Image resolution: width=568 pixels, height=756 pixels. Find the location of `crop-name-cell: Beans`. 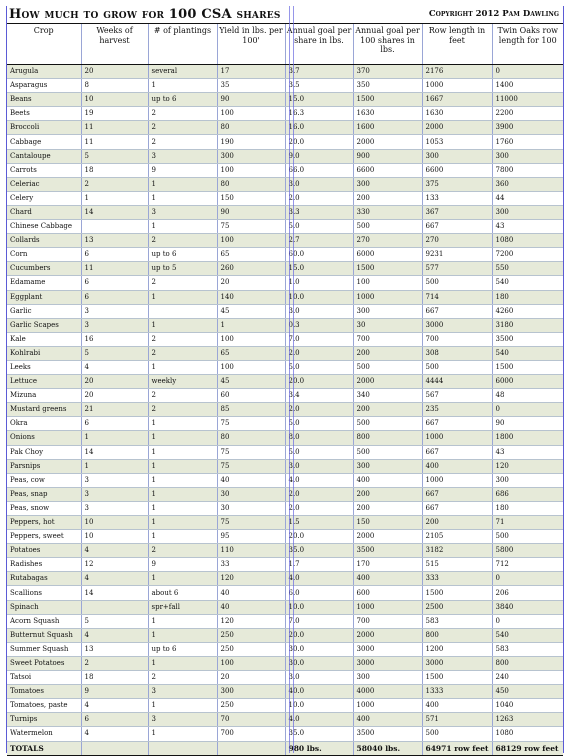

crop-name-cell: Beans is located at coordinates (44, 100).